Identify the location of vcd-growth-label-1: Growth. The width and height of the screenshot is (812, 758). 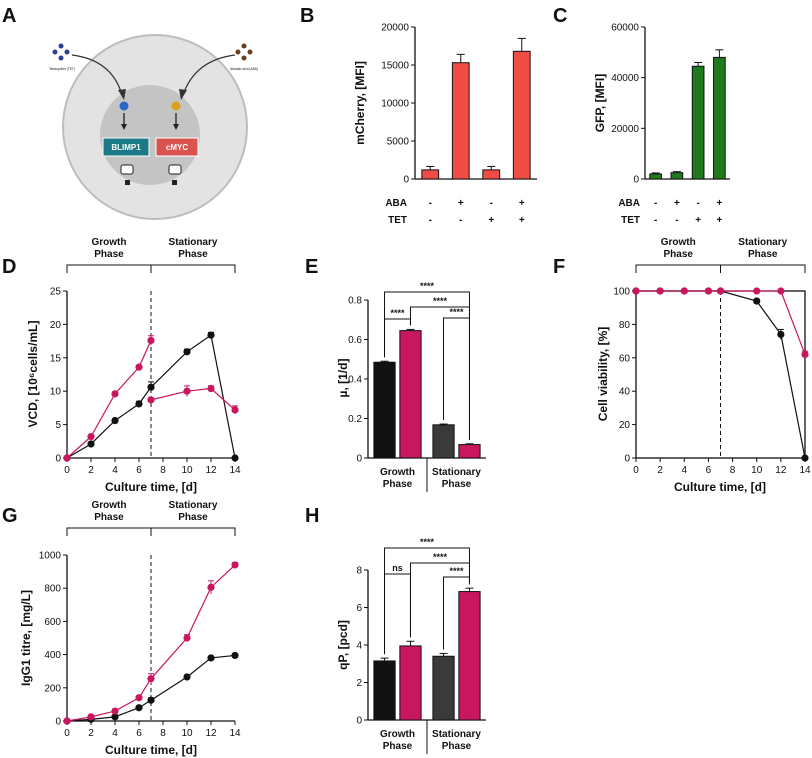
(109, 242).